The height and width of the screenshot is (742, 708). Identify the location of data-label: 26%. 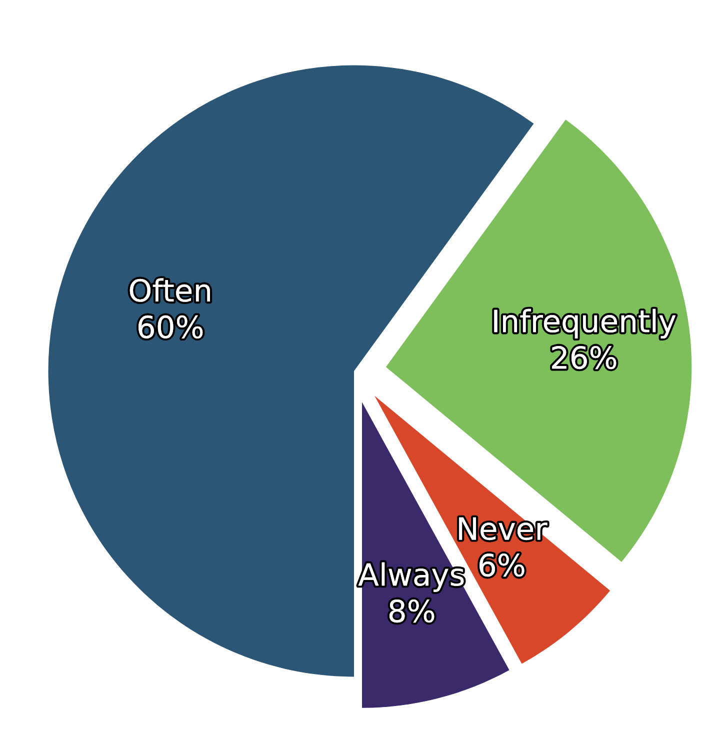
(584, 358).